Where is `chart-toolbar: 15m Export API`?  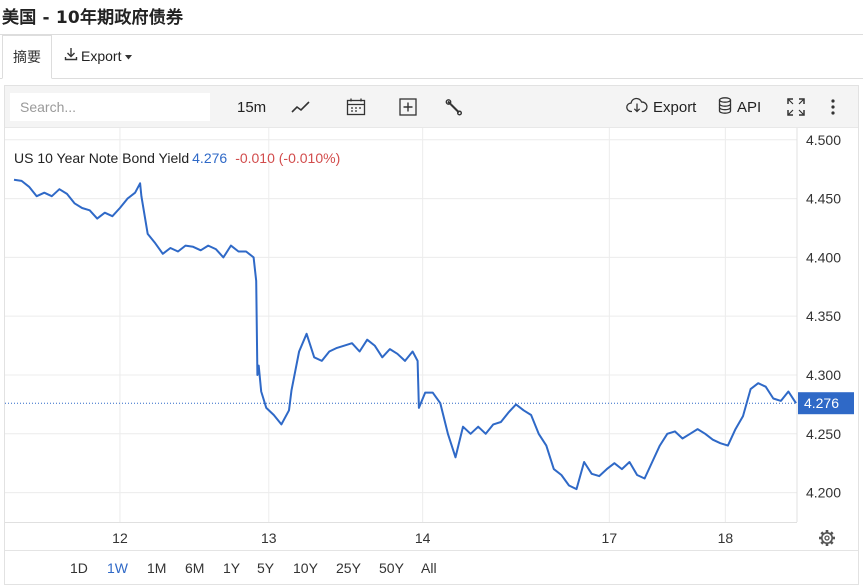
chart-toolbar: 15m Export API is located at coordinates (431, 107).